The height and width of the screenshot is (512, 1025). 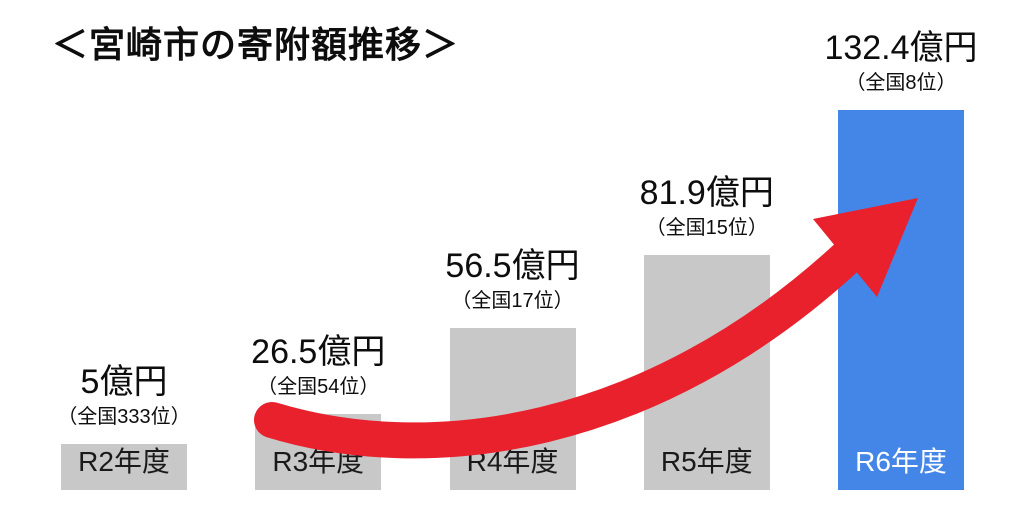 I want to click on axis-label-r5: R5年度, so click(x=706, y=461).